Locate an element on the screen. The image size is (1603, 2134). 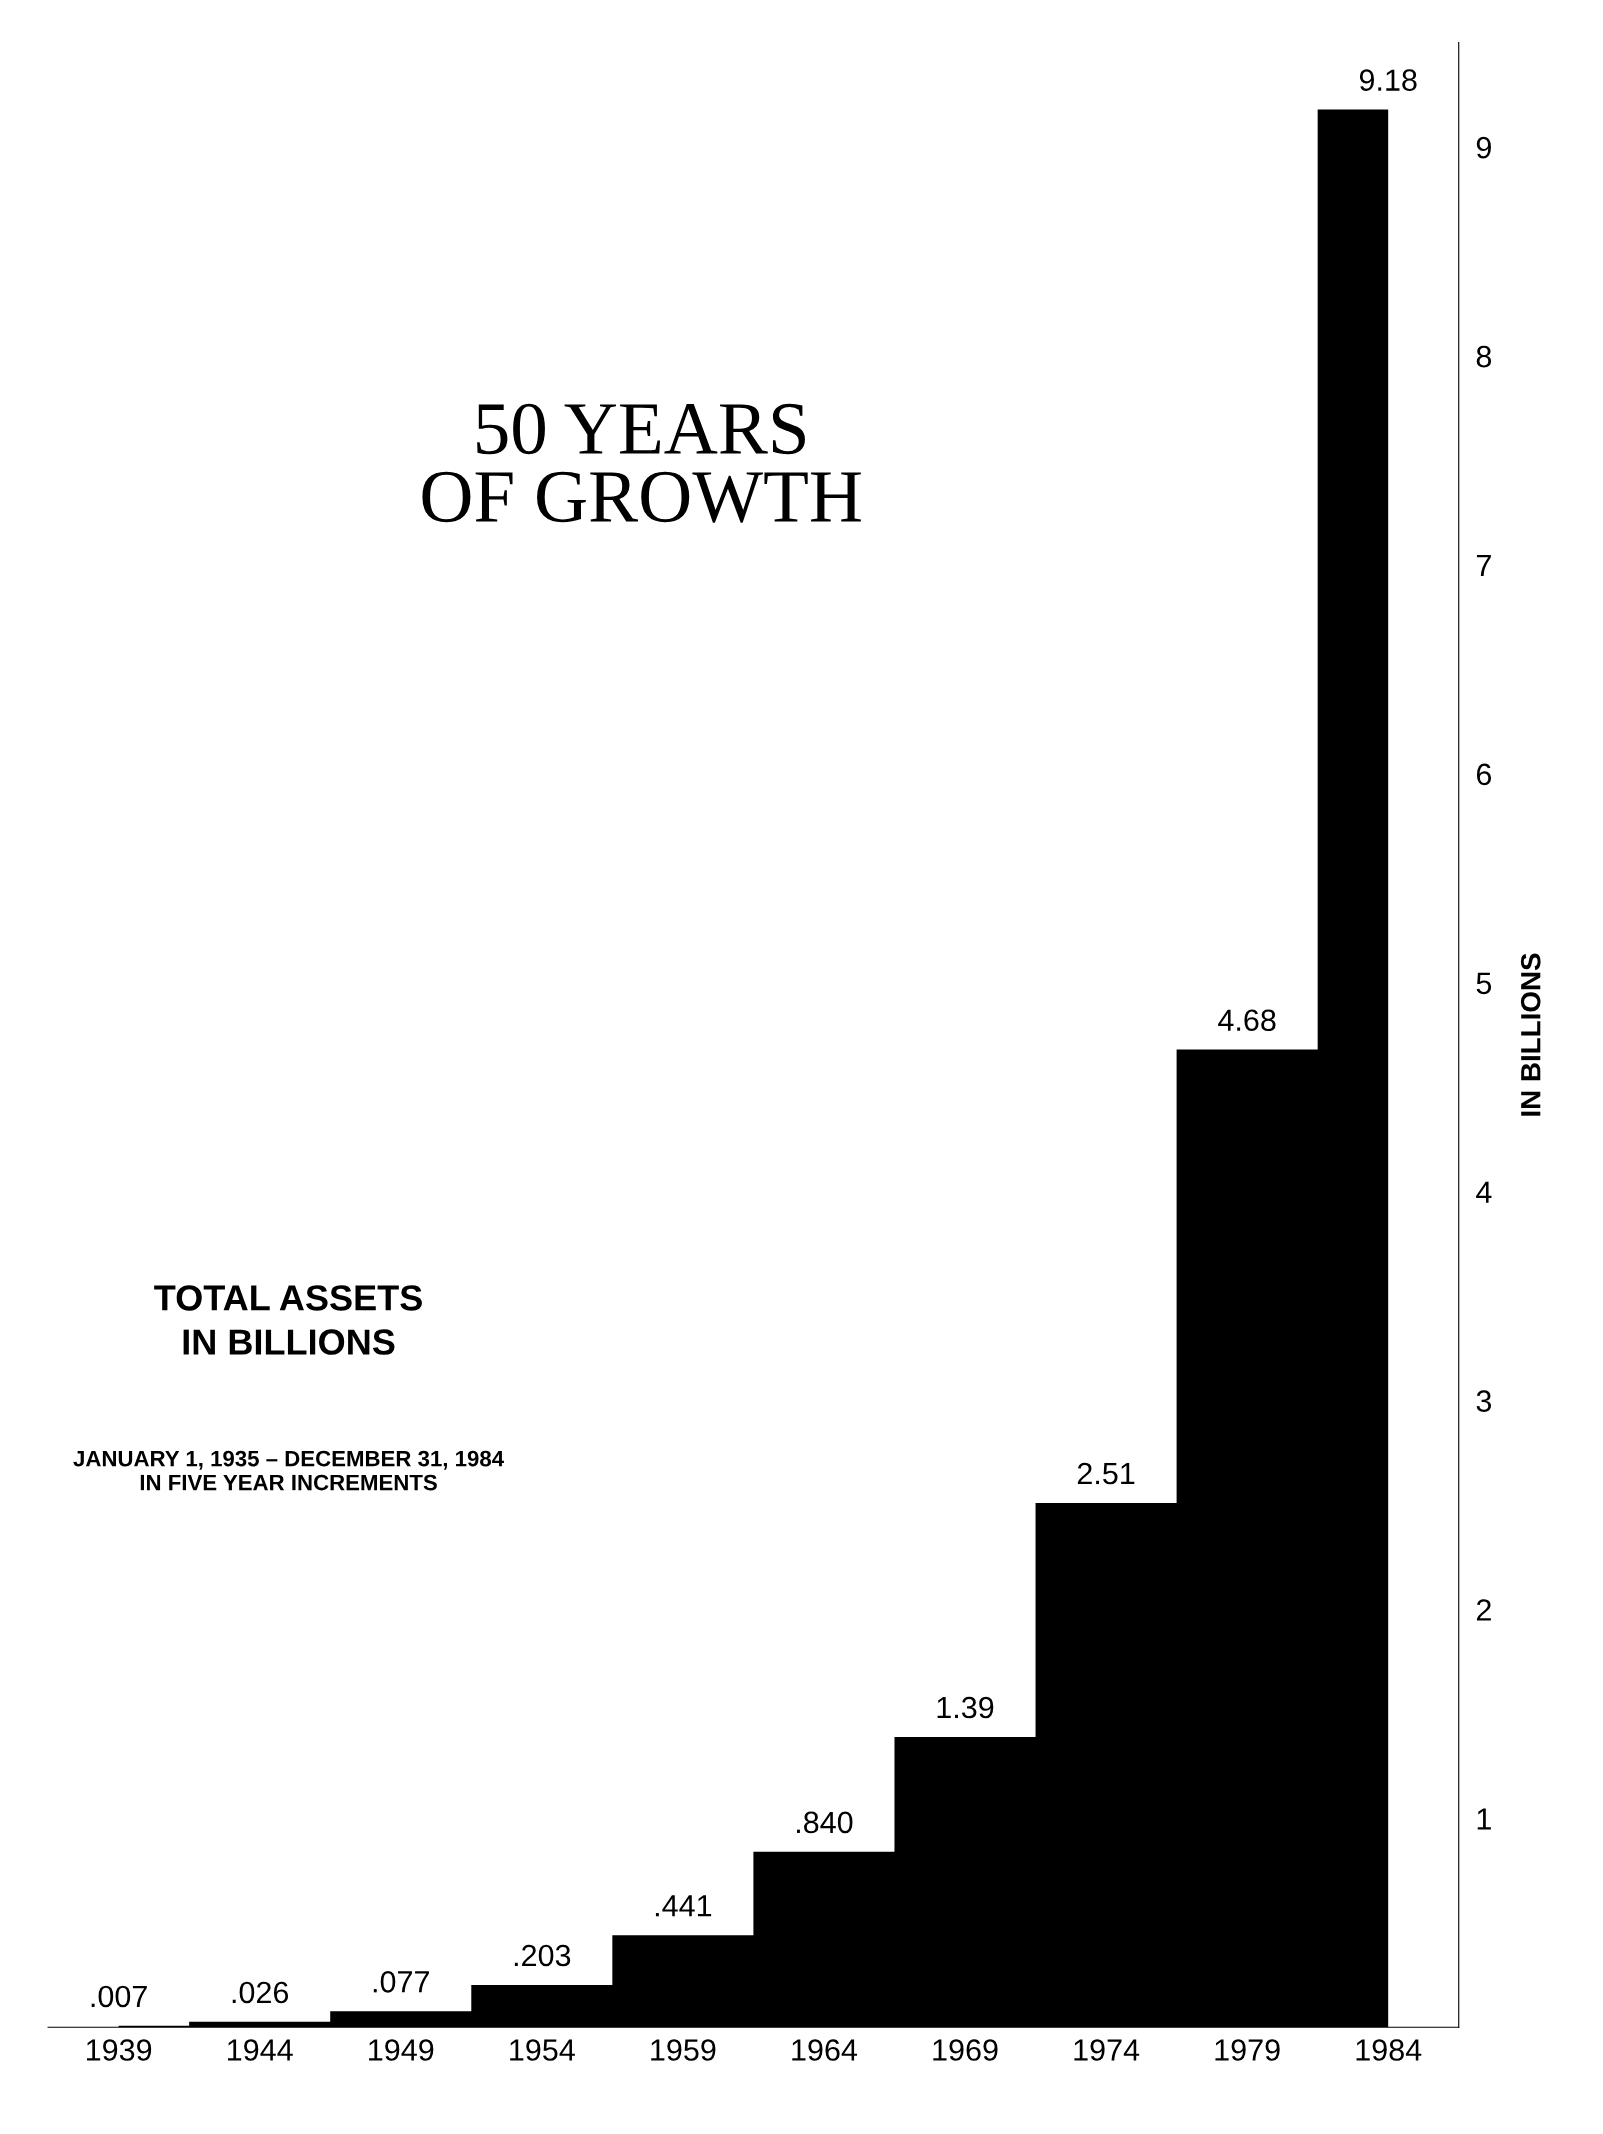
x-tick-label: 1979 is located at coordinates (1247, 2050).